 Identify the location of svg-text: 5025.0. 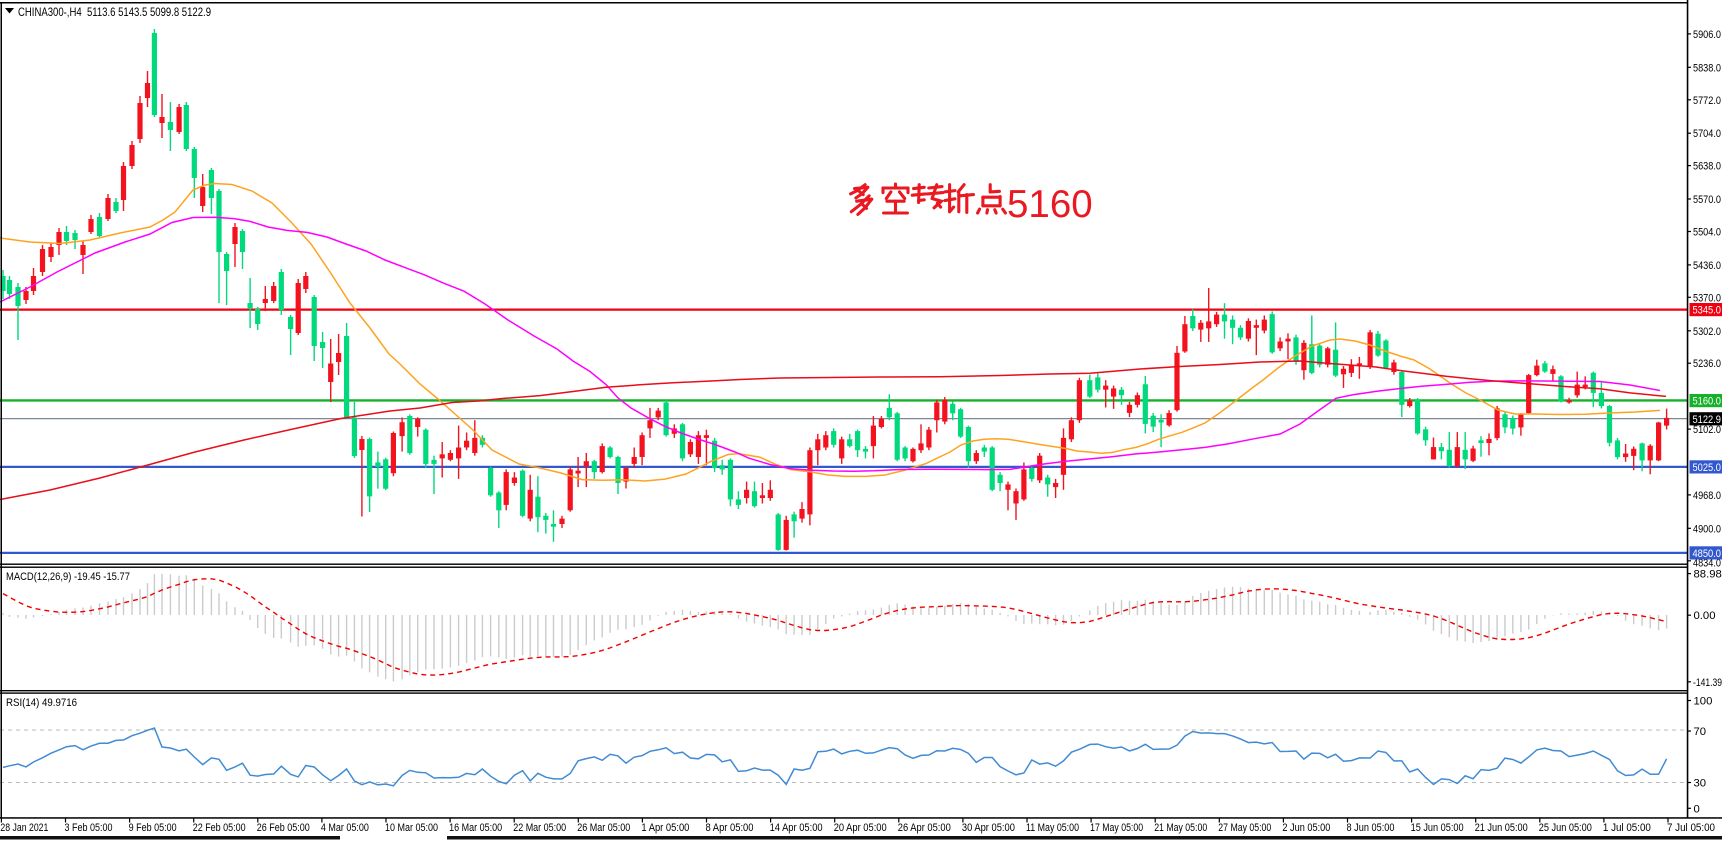
(1707, 468).